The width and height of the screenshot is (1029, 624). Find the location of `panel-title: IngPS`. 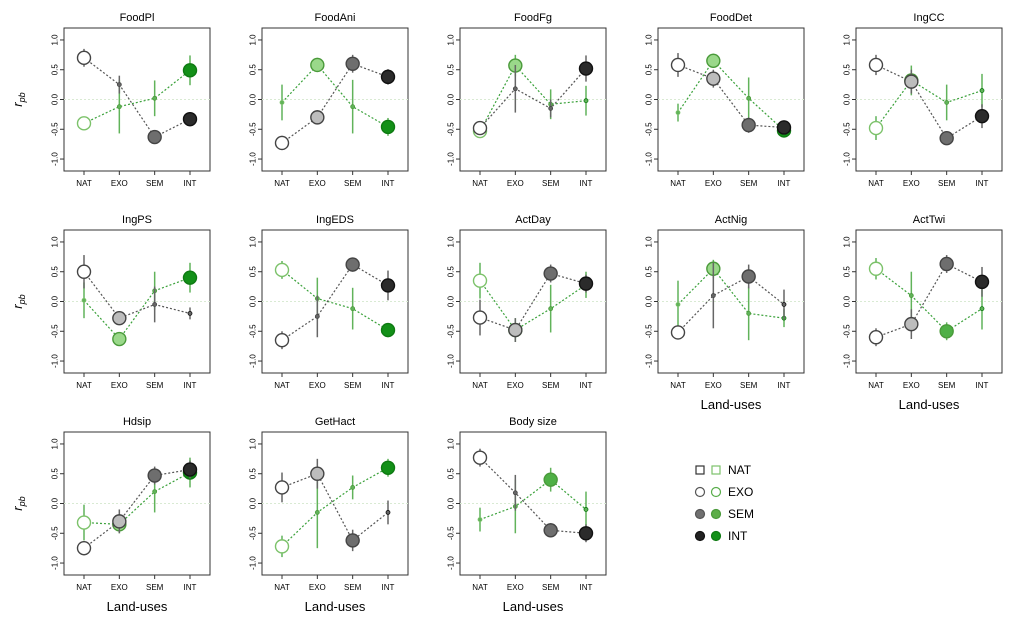

panel-title: IngPS is located at coordinates (137, 220).